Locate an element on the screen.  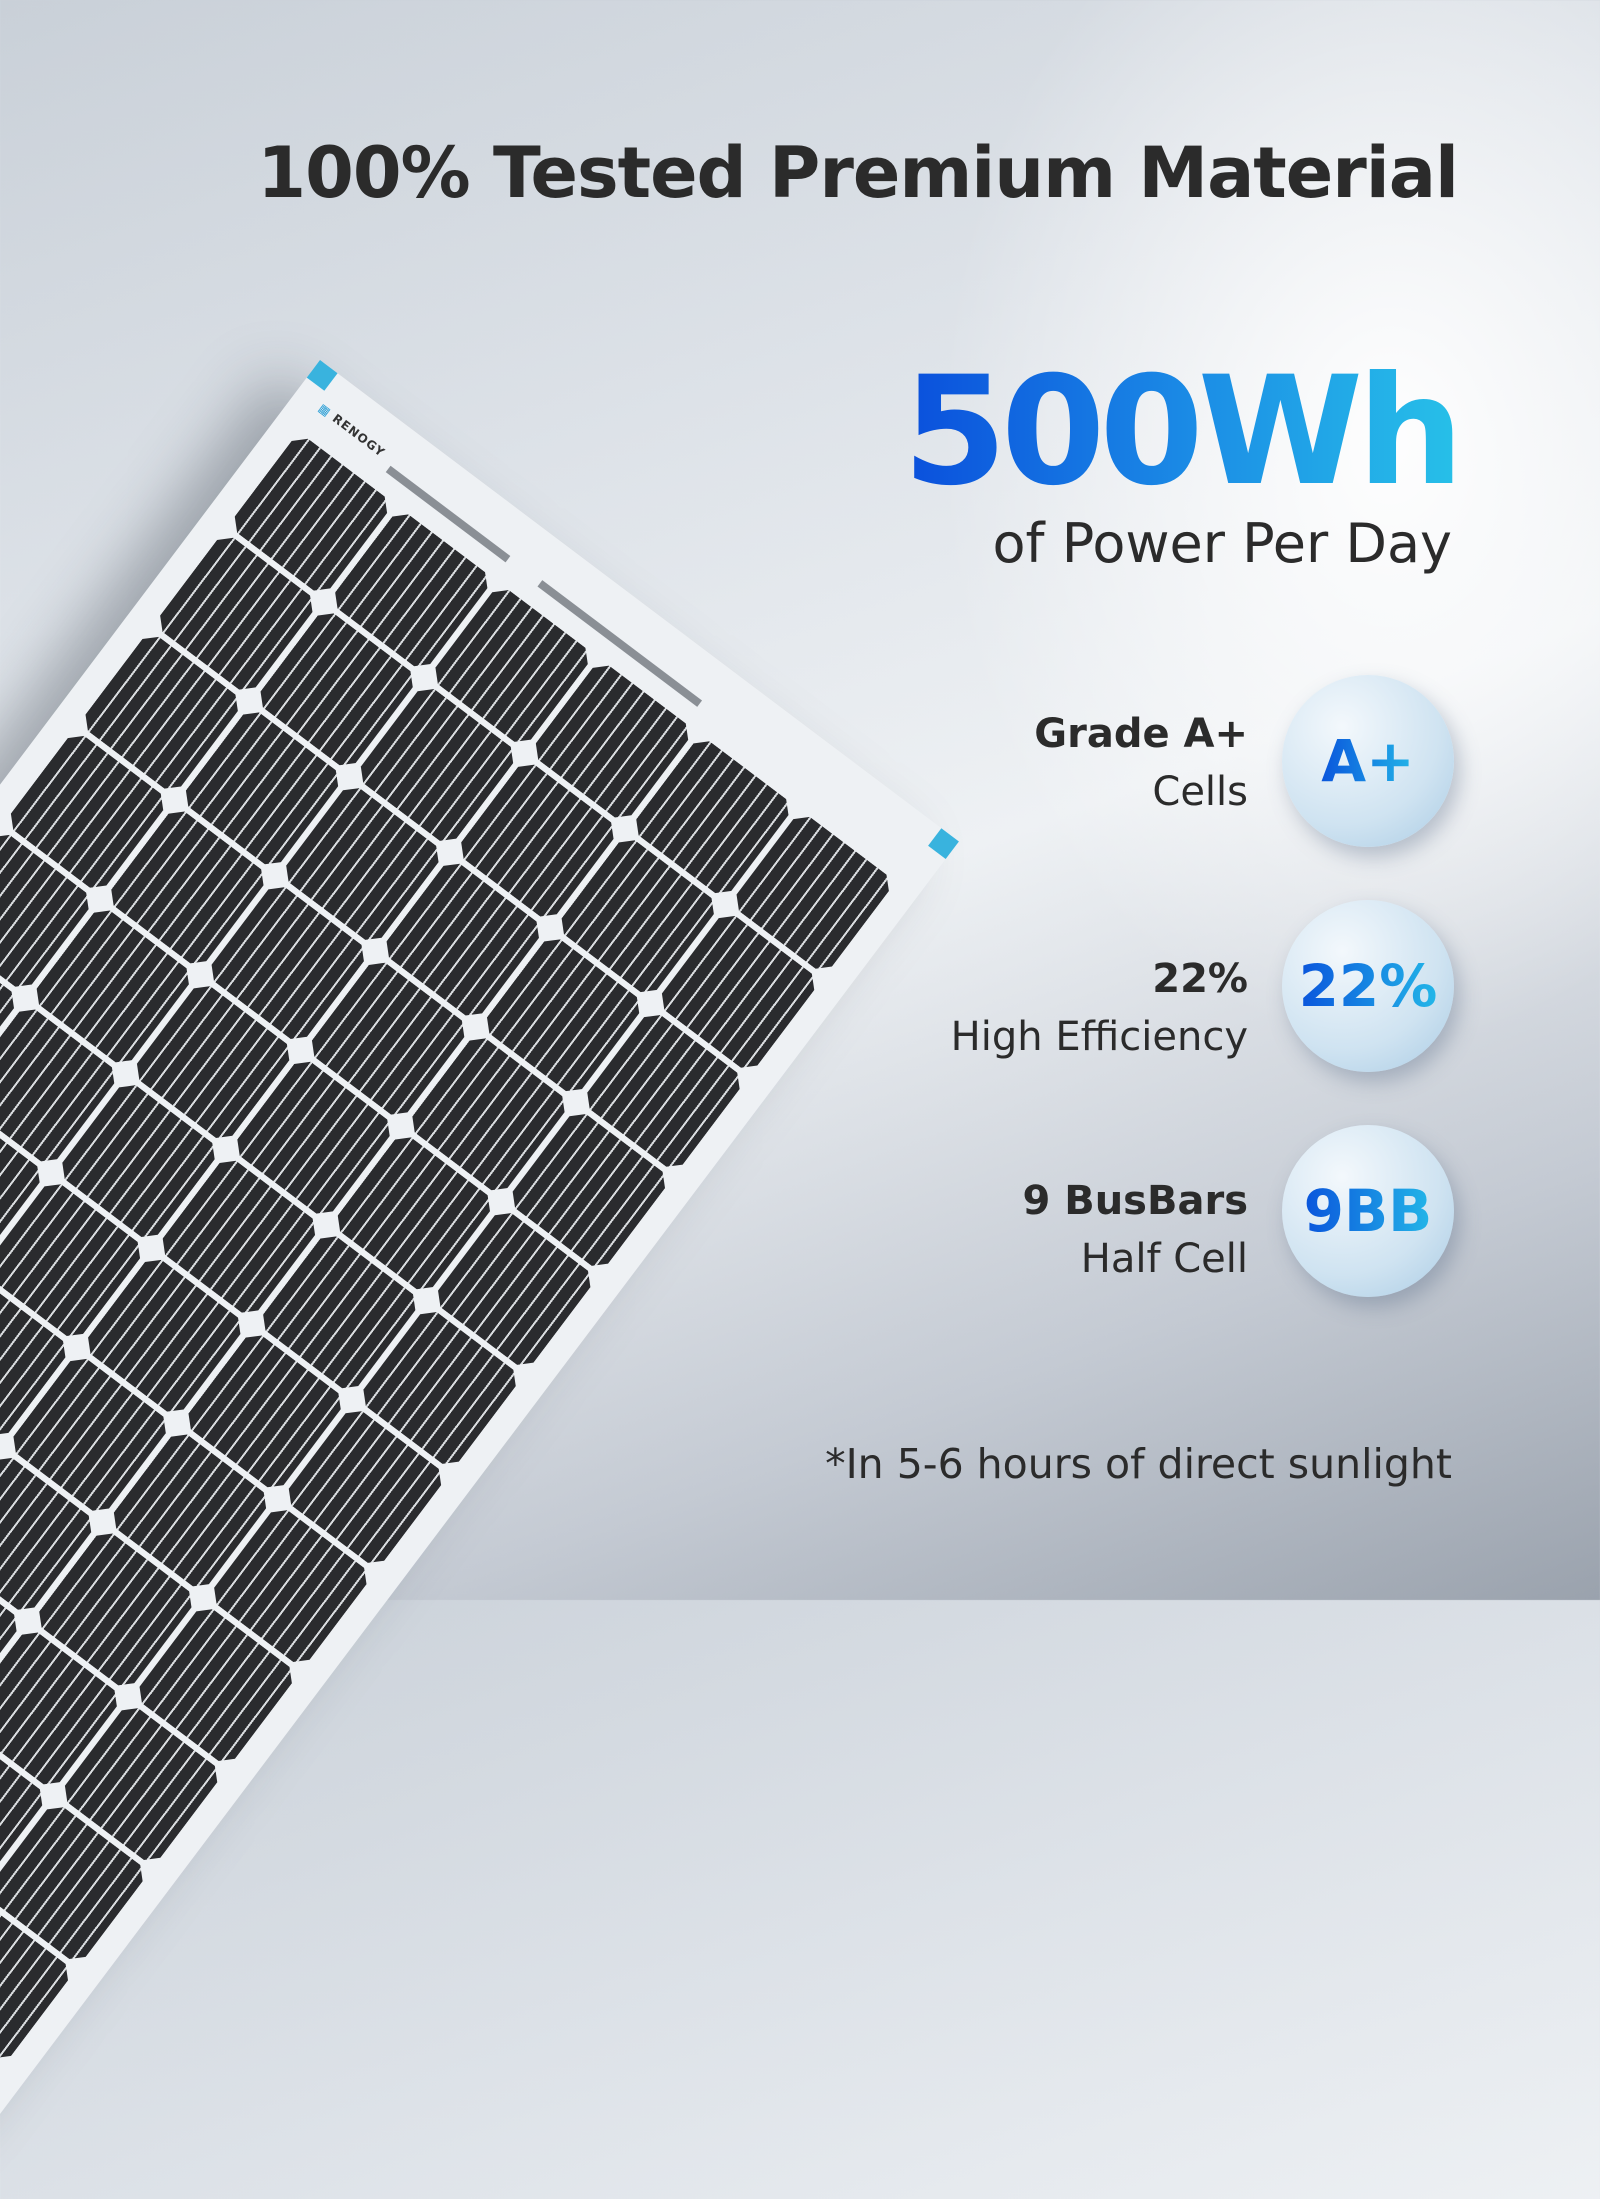
feature-subtitle: Cells is located at coordinates (1200, 792).